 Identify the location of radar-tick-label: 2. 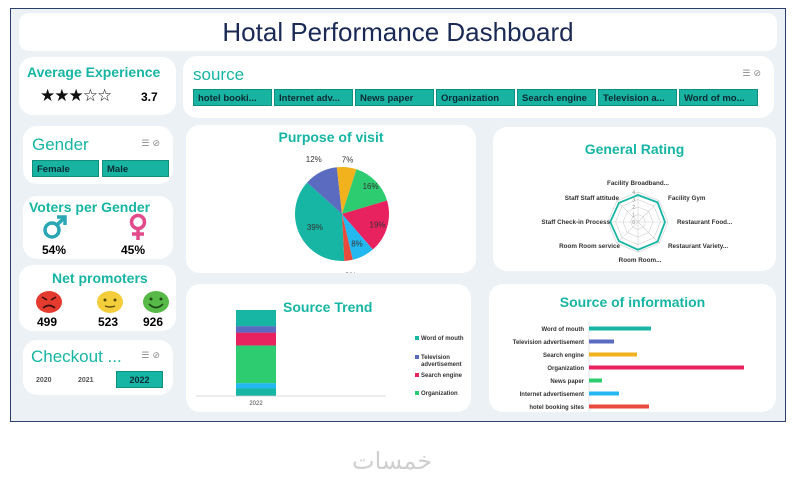
(633, 208).